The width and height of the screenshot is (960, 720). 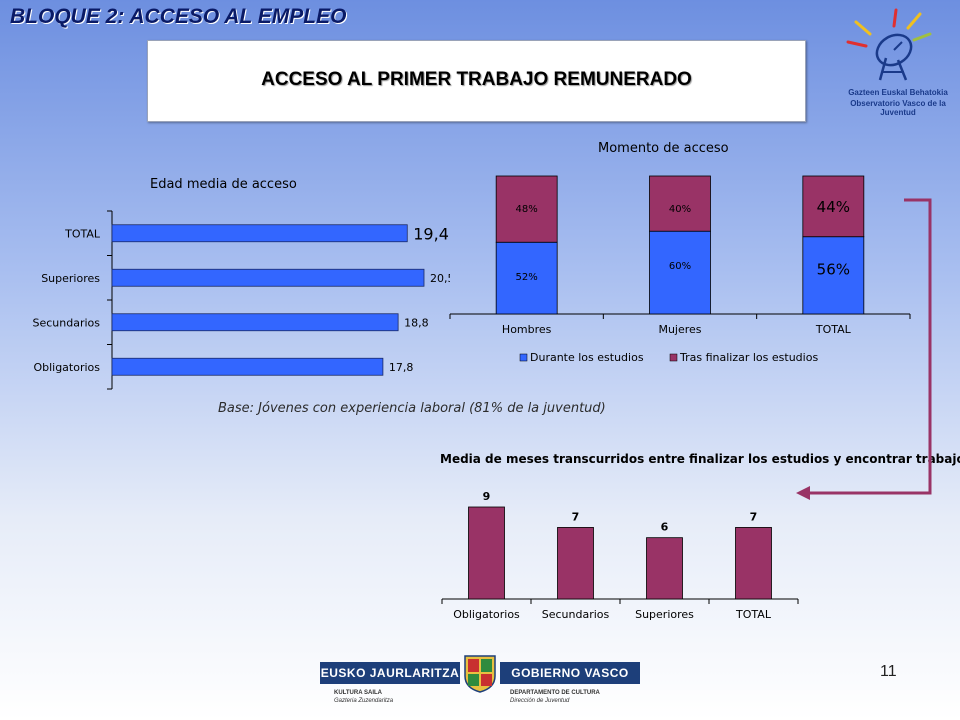 I want to click on gov-right-sub1: DEPARTAMENTO DE CULTURA, so click(x=555, y=693).